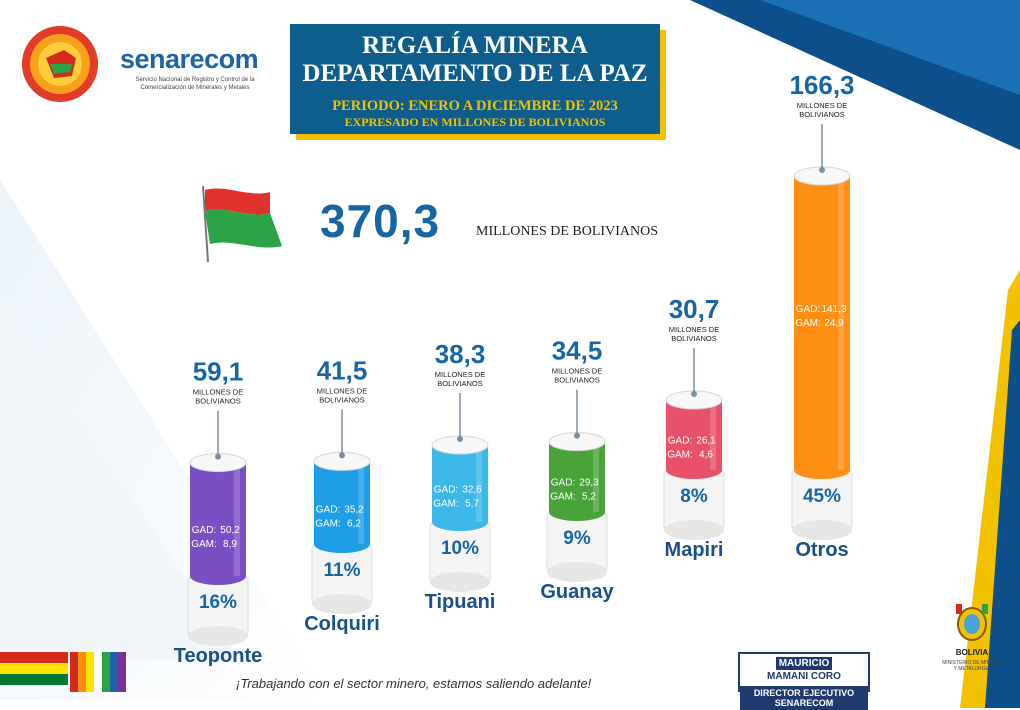 Image resolution: width=1020 pixels, height=710 pixels. I want to click on units-note: EXPRESADO EN MILLONES DE BOLIVIANOS, so click(475, 122).